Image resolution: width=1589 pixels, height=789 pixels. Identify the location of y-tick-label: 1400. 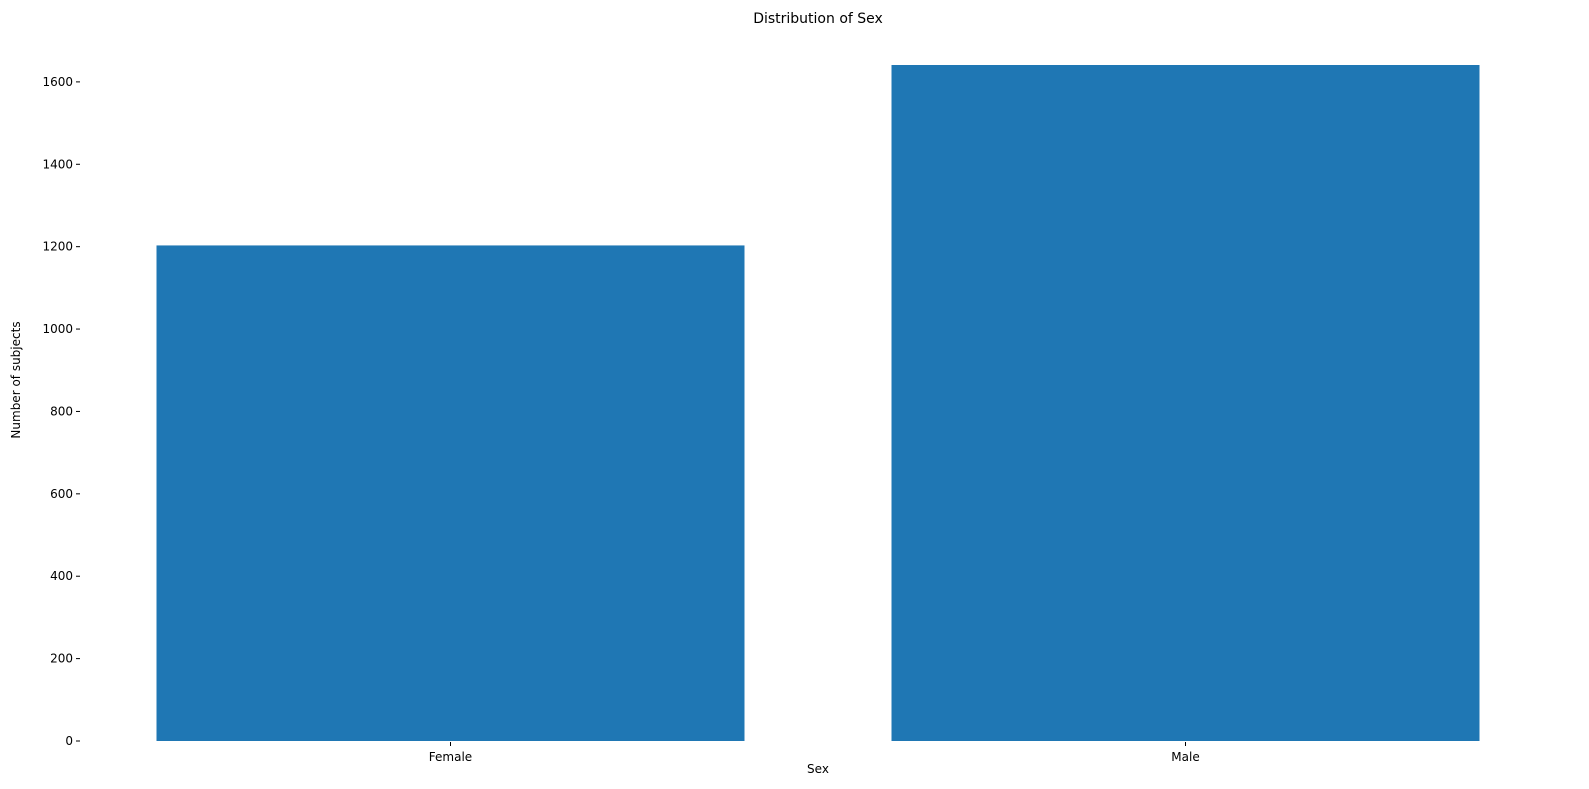
(57, 164).